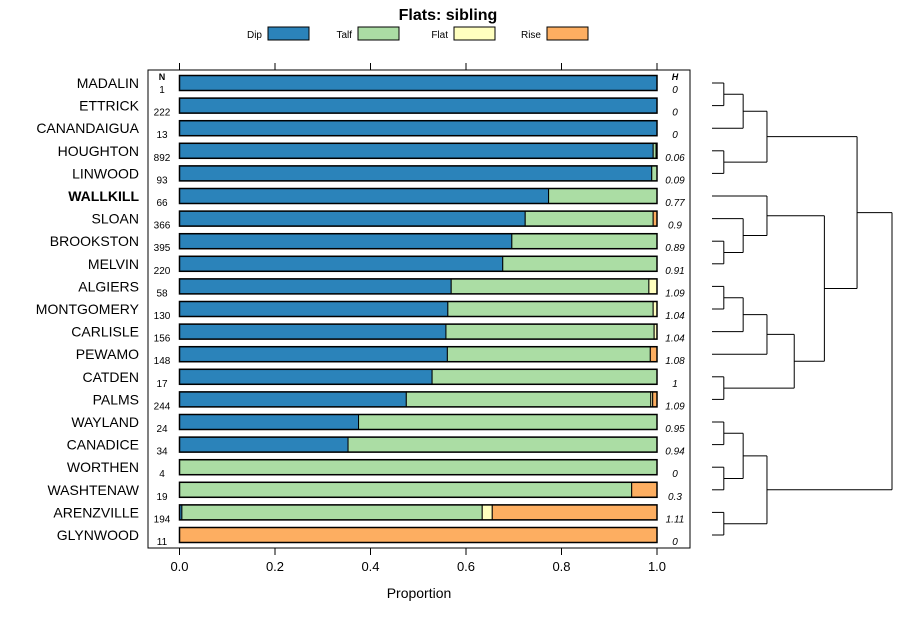 The image size is (900, 625). Describe the element at coordinates (179, 566) in the screenshot. I see `x-tick-label-0: 0.0` at that location.